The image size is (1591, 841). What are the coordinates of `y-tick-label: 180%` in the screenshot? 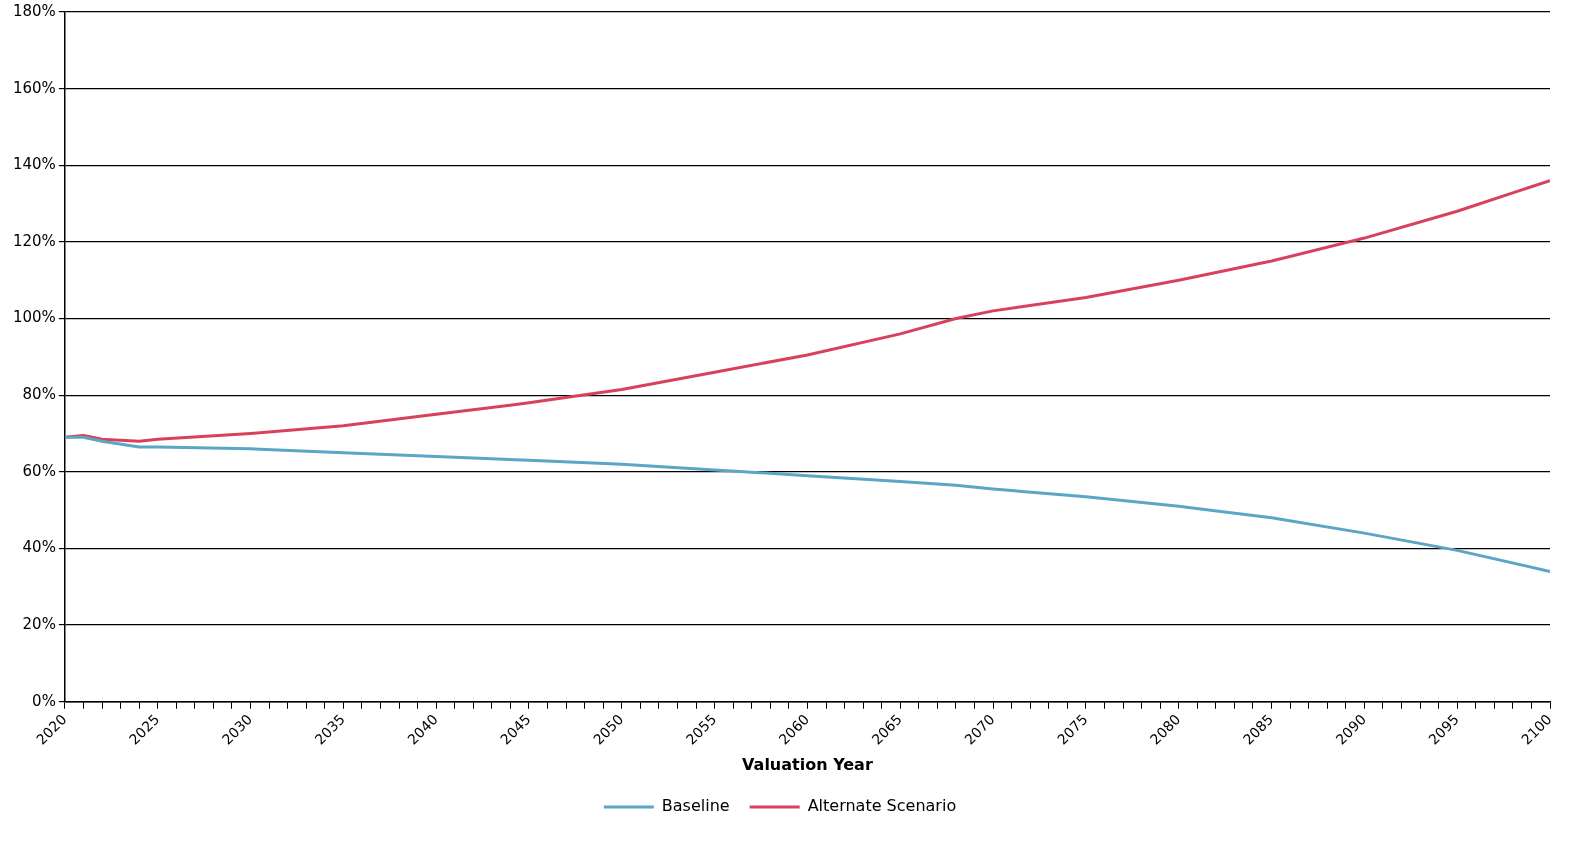 It's located at (34, 10).